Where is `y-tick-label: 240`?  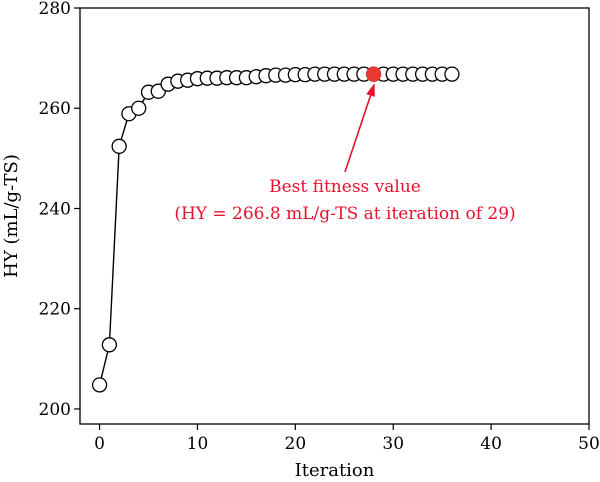
y-tick-label: 240 is located at coordinates (55, 209).